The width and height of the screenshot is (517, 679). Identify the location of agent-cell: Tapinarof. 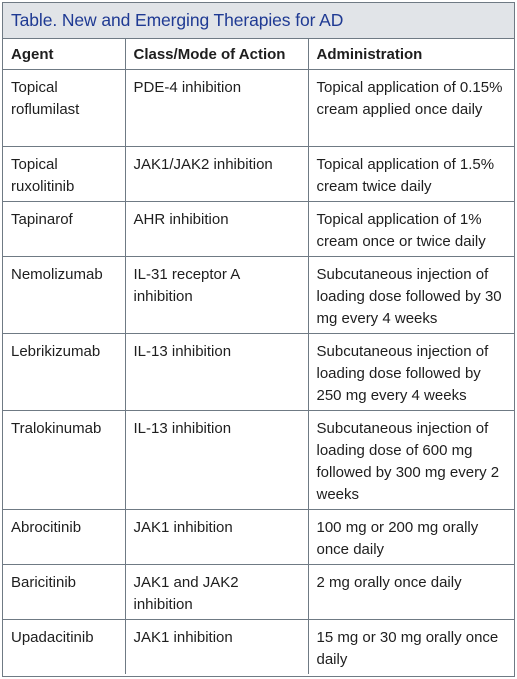
(64, 229).